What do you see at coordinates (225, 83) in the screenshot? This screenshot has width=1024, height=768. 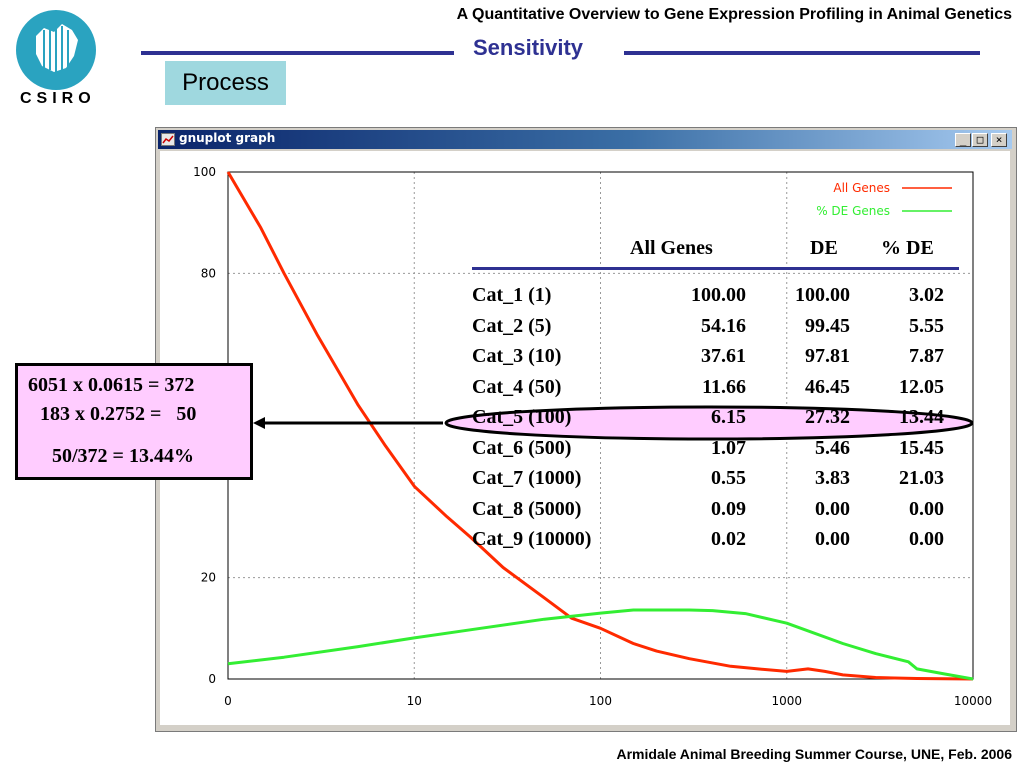 I see `process-label: Process` at bounding box center [225, 83].